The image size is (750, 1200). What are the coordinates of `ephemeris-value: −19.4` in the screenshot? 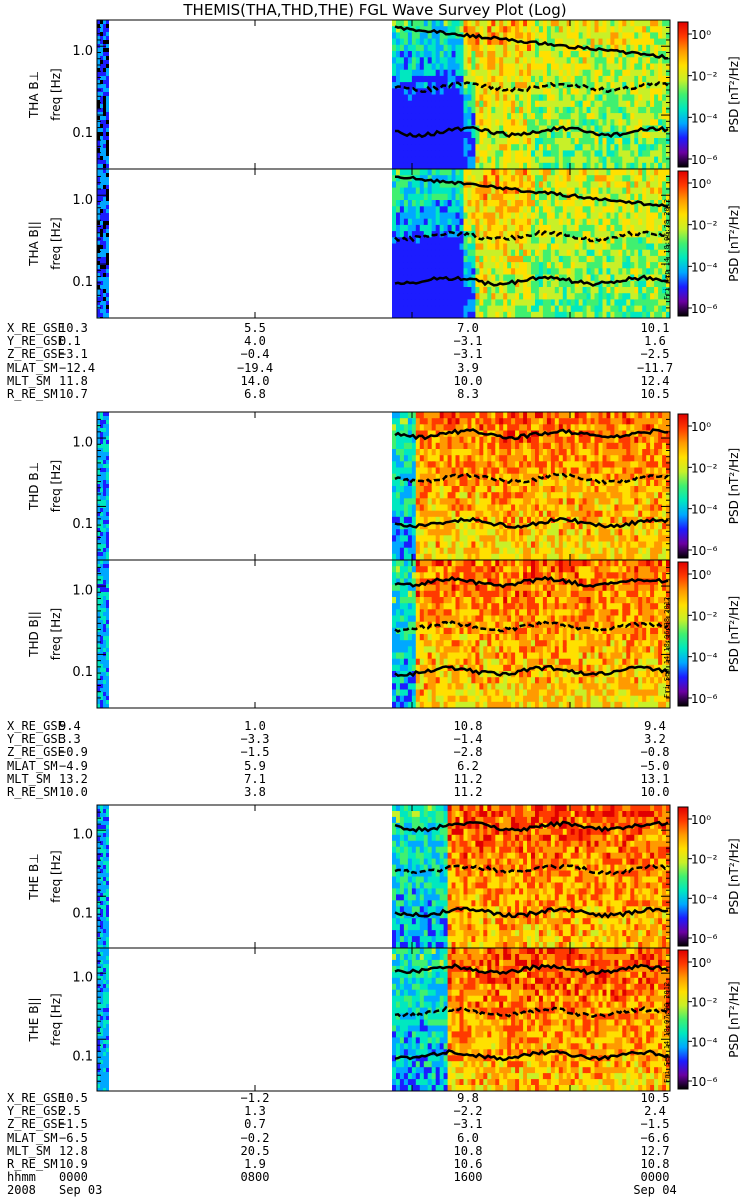 It's located at (255, 367).